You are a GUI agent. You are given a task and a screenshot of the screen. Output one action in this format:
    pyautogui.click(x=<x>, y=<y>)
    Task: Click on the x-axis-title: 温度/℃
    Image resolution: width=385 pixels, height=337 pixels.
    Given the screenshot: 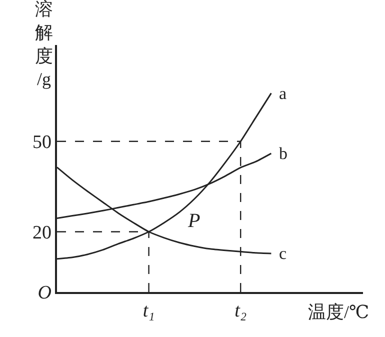 What is the action you would take?
    pyautogui.click(x=339, y=312)
    